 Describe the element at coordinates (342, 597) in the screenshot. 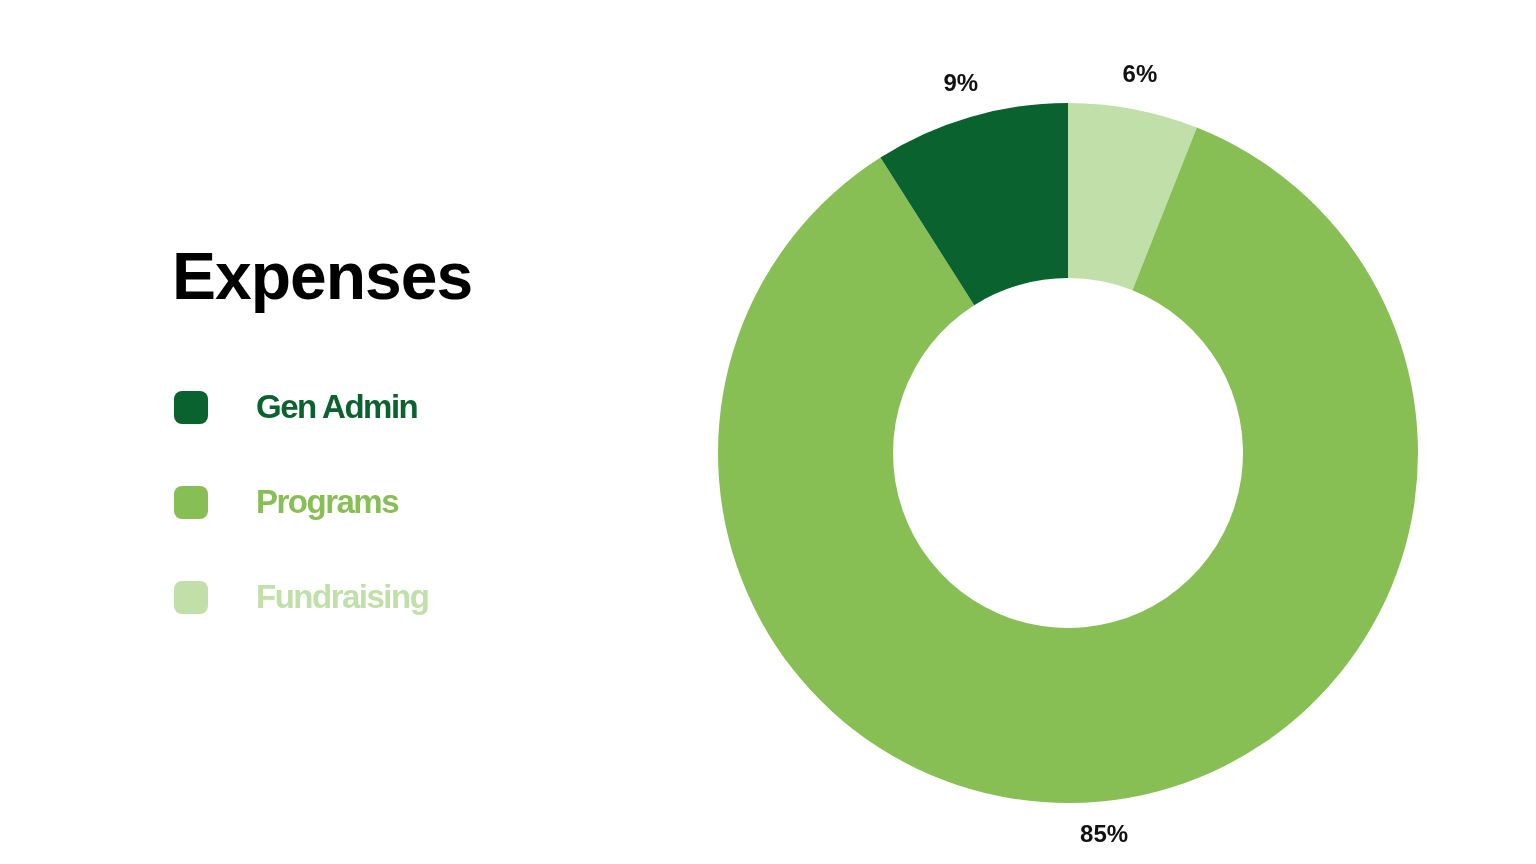

I see `legend-label: Fundraising` at that location.